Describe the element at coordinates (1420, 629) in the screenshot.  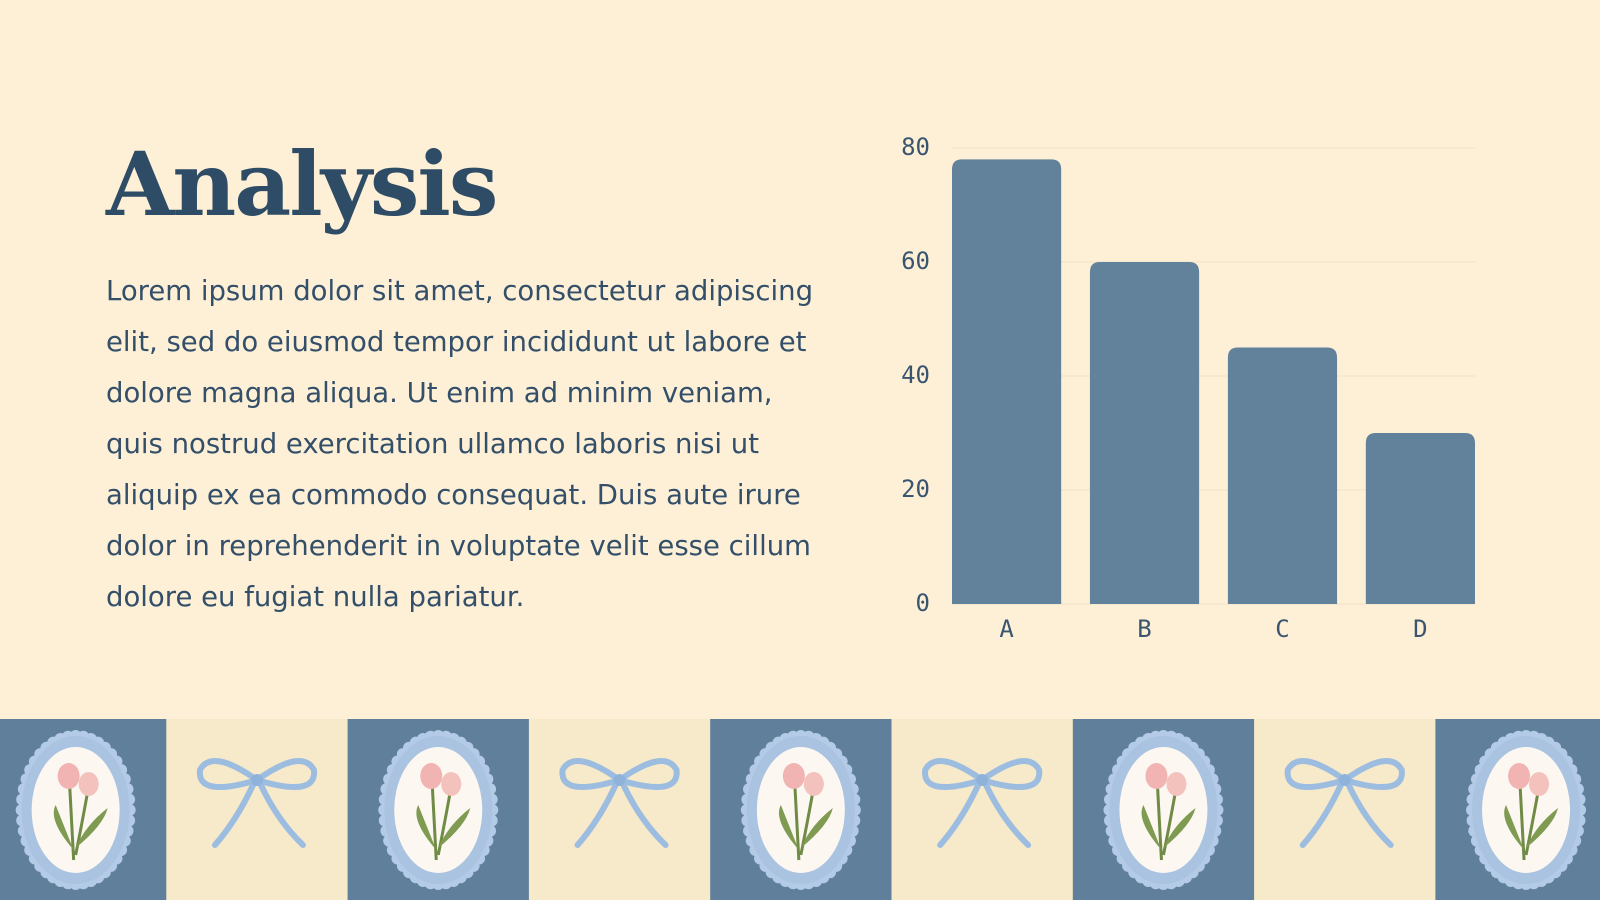
I see `x-tick-label: D` at that location.